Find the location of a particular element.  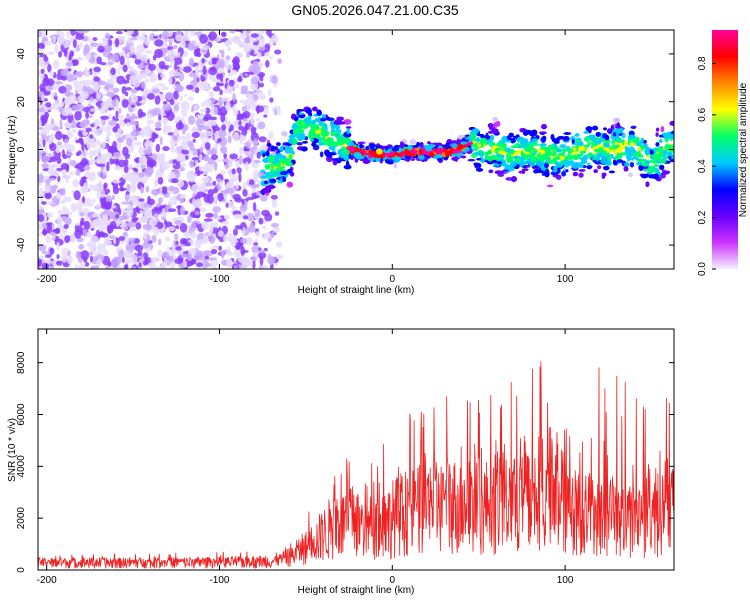

spectrogram-x-axis-label: Height of straight line (km) is located at coordinates (356, 290).